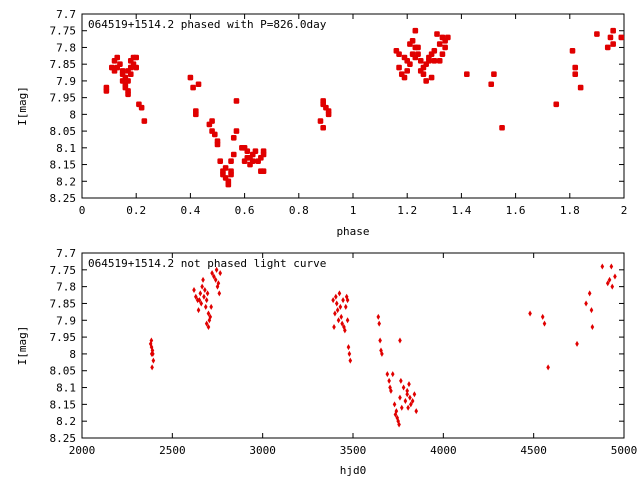 The height and width of the screenshot is (480, 640). I want to click on x-tick-label: 1.8, so click(570, 210).